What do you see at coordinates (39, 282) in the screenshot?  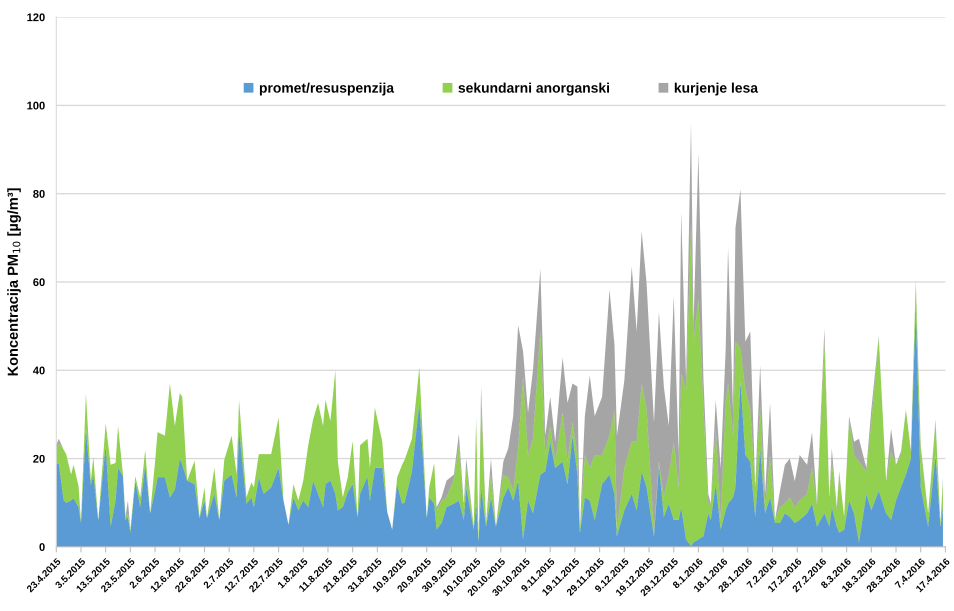 I see `y-tick-label: 60` at bounding box center [39, 282].